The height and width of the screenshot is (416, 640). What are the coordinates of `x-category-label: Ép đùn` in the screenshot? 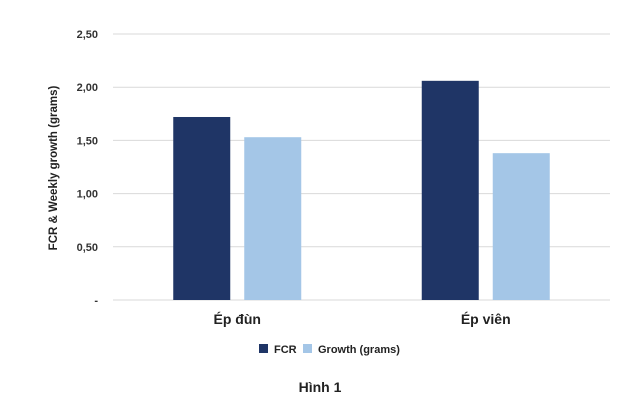 It's located at (237, 319).